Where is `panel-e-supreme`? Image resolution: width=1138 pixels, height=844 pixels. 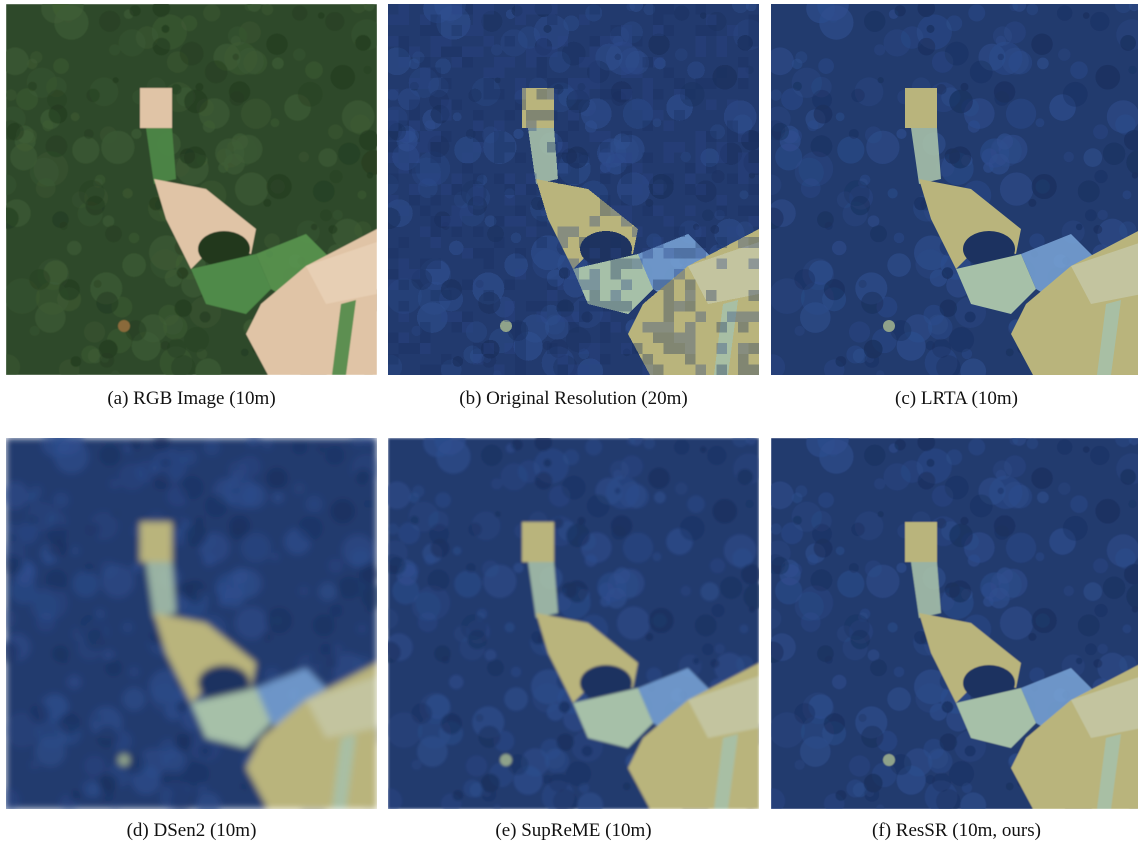
panel-e-supreme is located at coordinates (573, 623).